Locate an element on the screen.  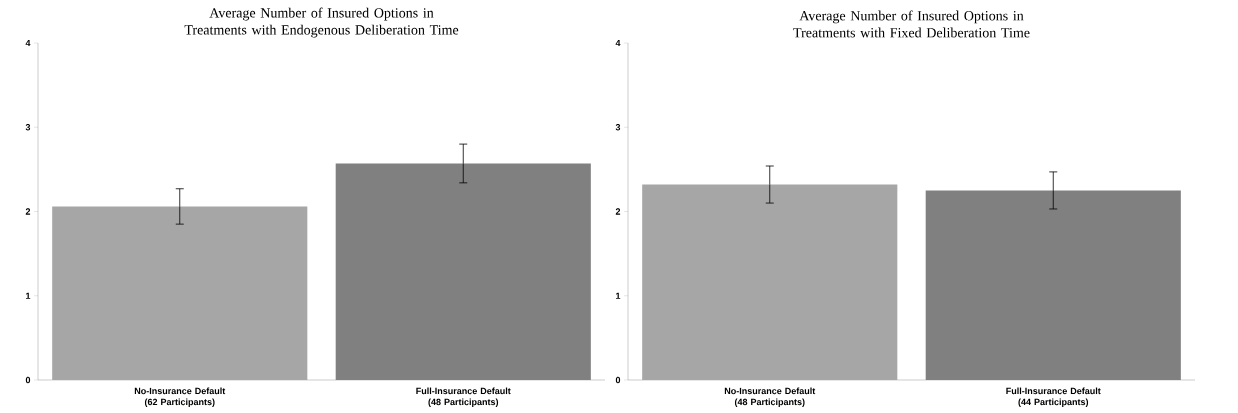
x-tick-label: No-Insurance Default (62 Participants) is located at coordinates (180, 397).